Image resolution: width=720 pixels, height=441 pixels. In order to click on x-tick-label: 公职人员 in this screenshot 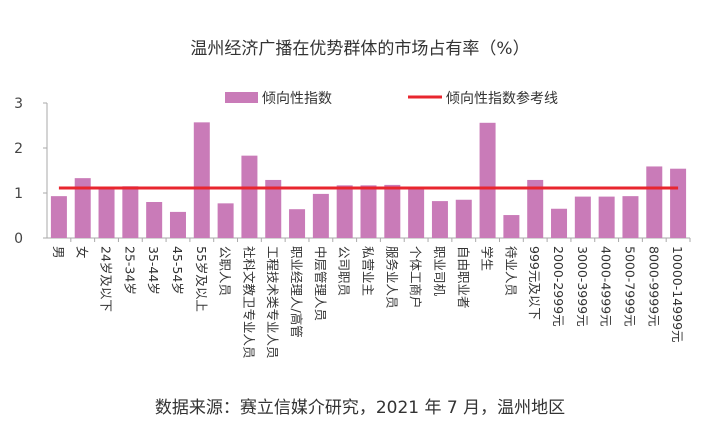, I will do `click(225, 271)`.